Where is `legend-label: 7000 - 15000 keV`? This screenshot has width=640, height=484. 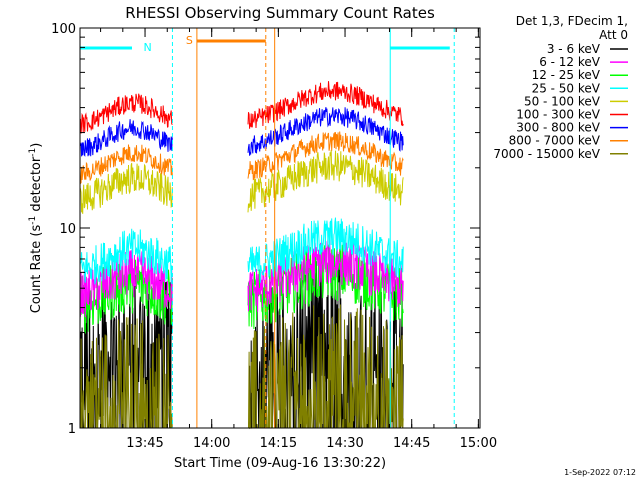
legend-label: 7000 - 15000 keV is located at coordinates (546, 154).